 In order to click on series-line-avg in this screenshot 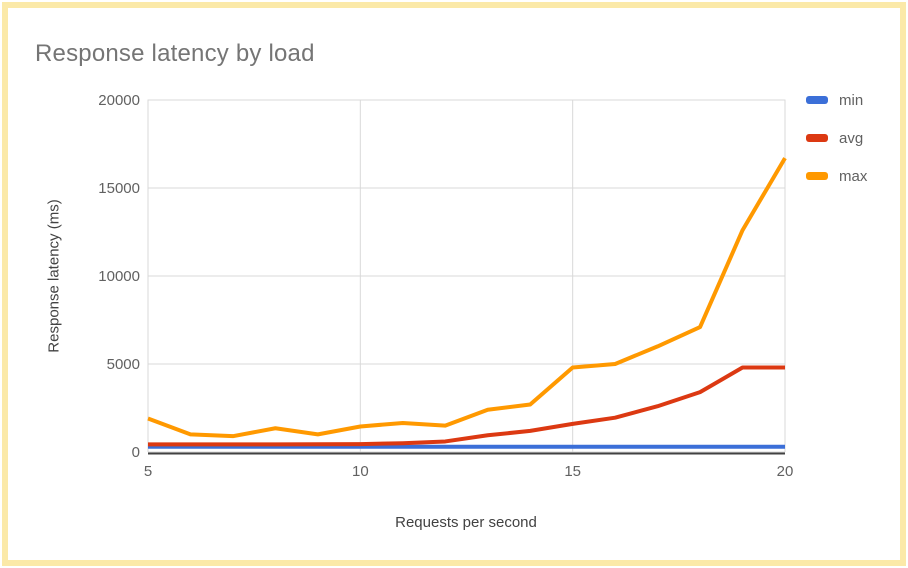, I will do `click(466, 406)`.